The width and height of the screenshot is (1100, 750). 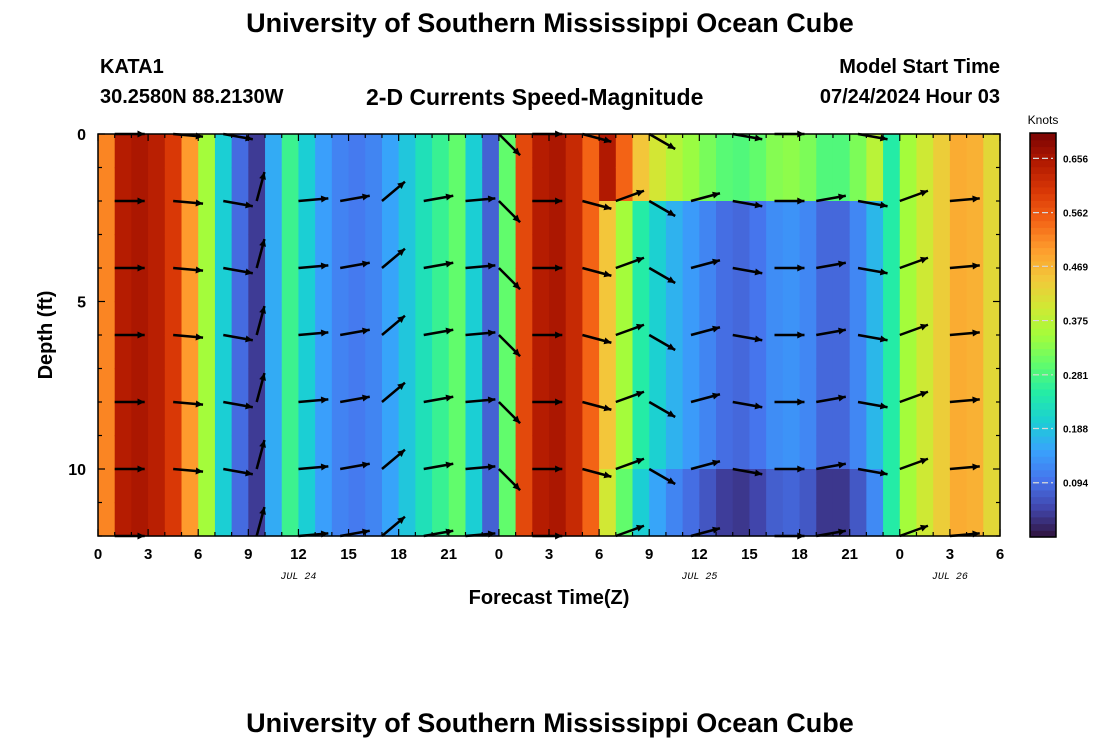 I want to click on x-tick-label: 12, so click(x=699, y=554).